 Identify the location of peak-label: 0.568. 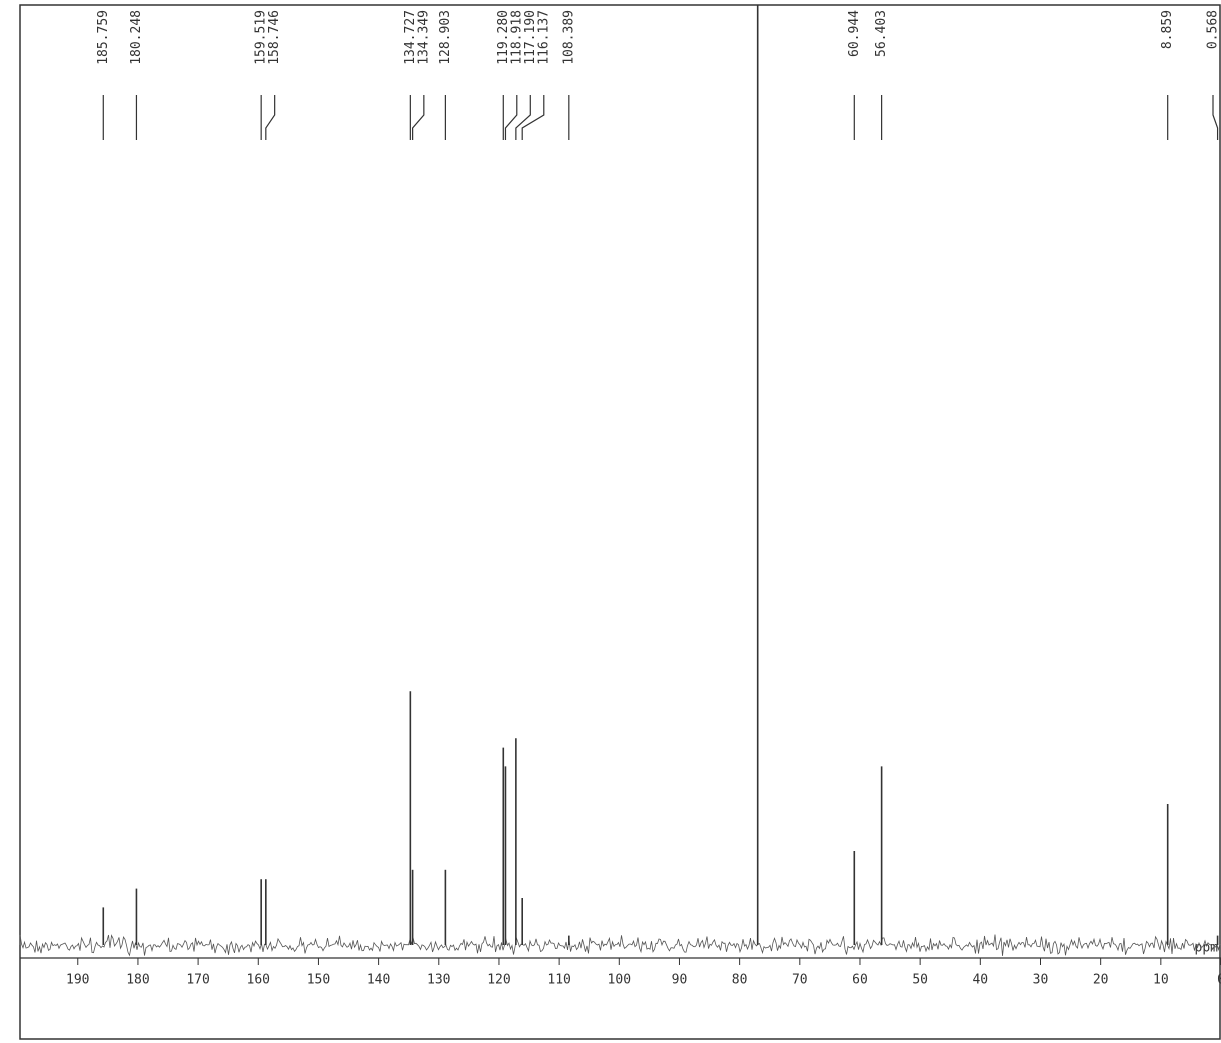
(1213, 29).